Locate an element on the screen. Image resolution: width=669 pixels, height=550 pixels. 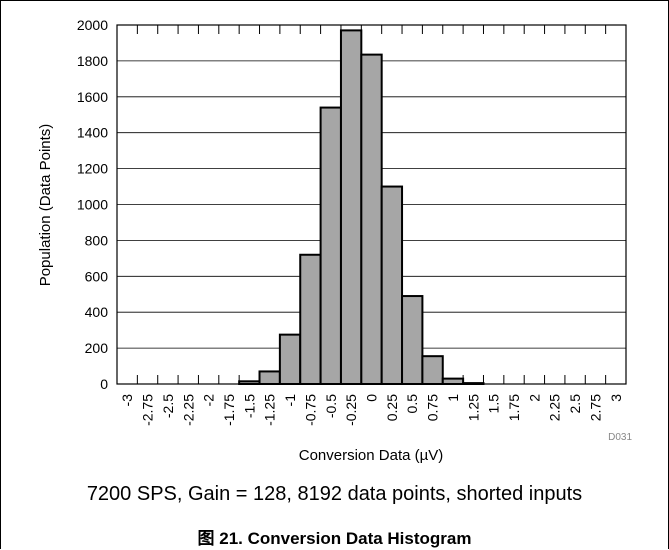
x-tick-label: -0.75 is located at coordinates (310, 410).